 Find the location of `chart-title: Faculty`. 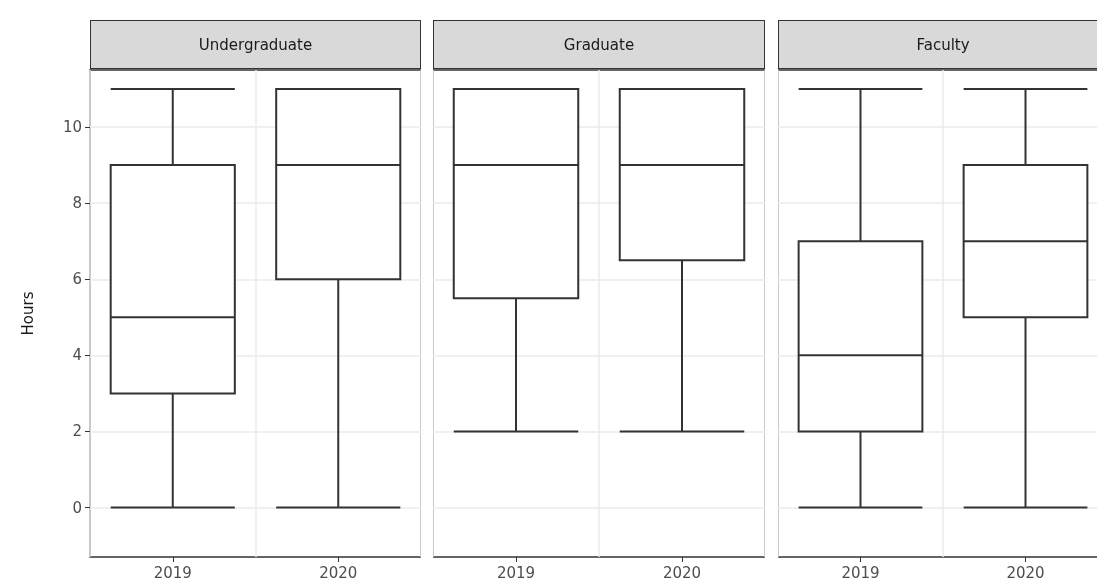

chart-title: Faculty is located at coordinates (937, 44).